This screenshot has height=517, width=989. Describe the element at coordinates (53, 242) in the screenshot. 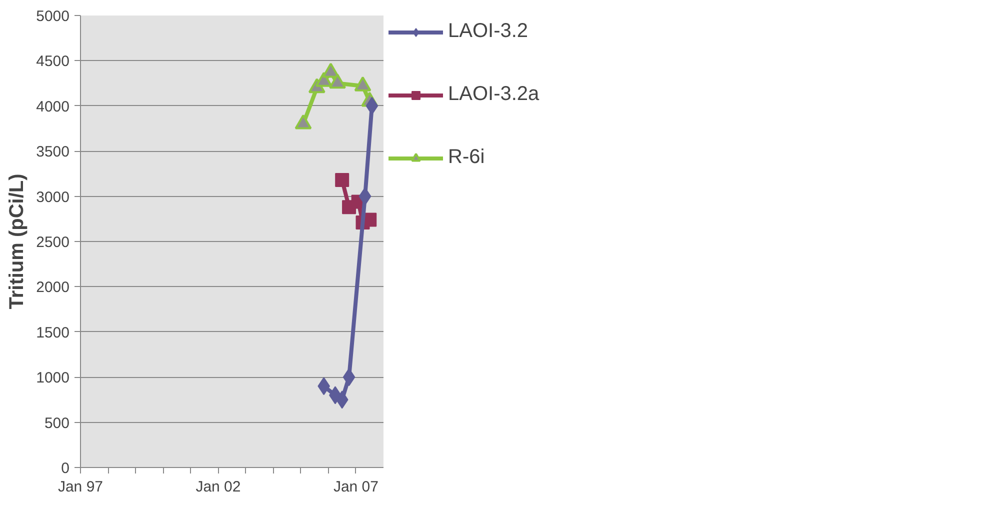

I see `y-tick-label: 2500` at that location.